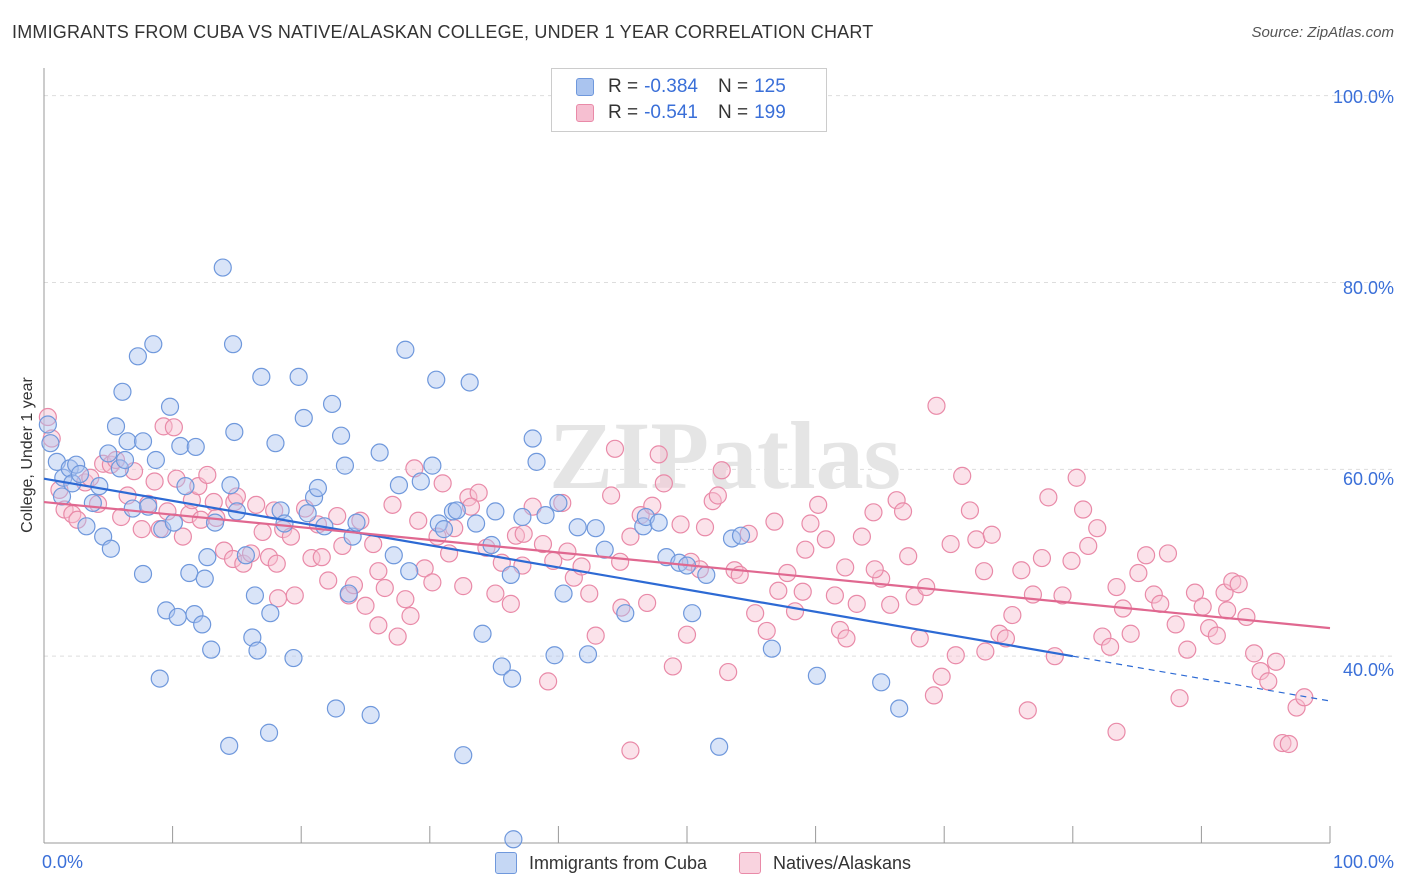  Describe the element at coordinates (617, 862) in the screenshot. I see `legend-label: Immigrants from Cuba` at that location.